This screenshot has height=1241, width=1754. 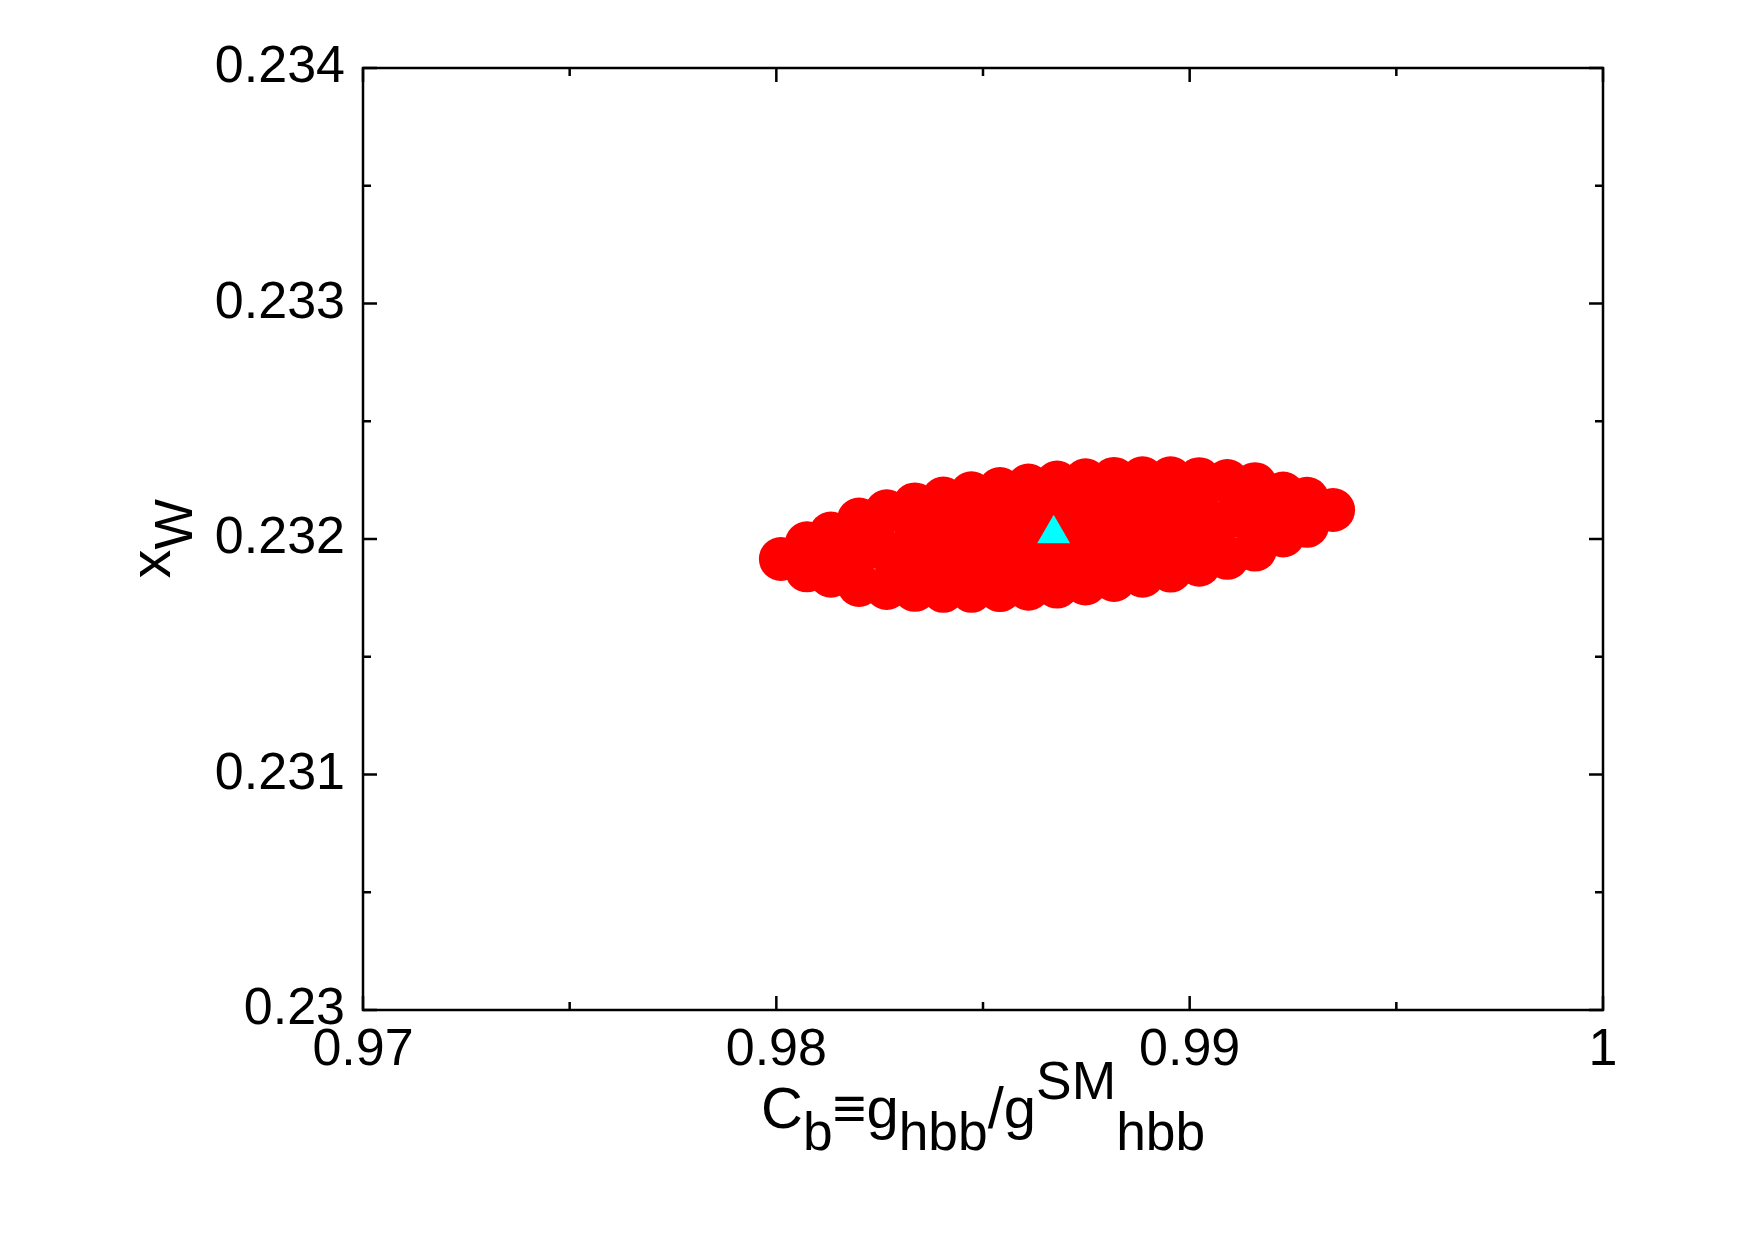 I want to click on x-tick-label: 1, so click(x=1603, y=1046).